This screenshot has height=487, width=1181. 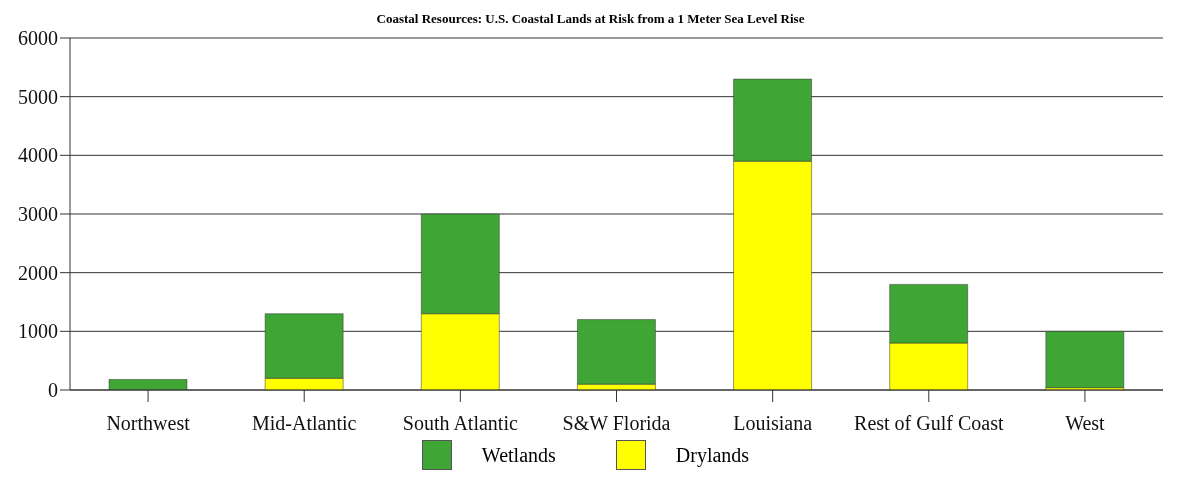 What do you see at coordinates (53, 390) in the screenshot?
I see `y-tick-label: 0` at bounding box center [53, 390].